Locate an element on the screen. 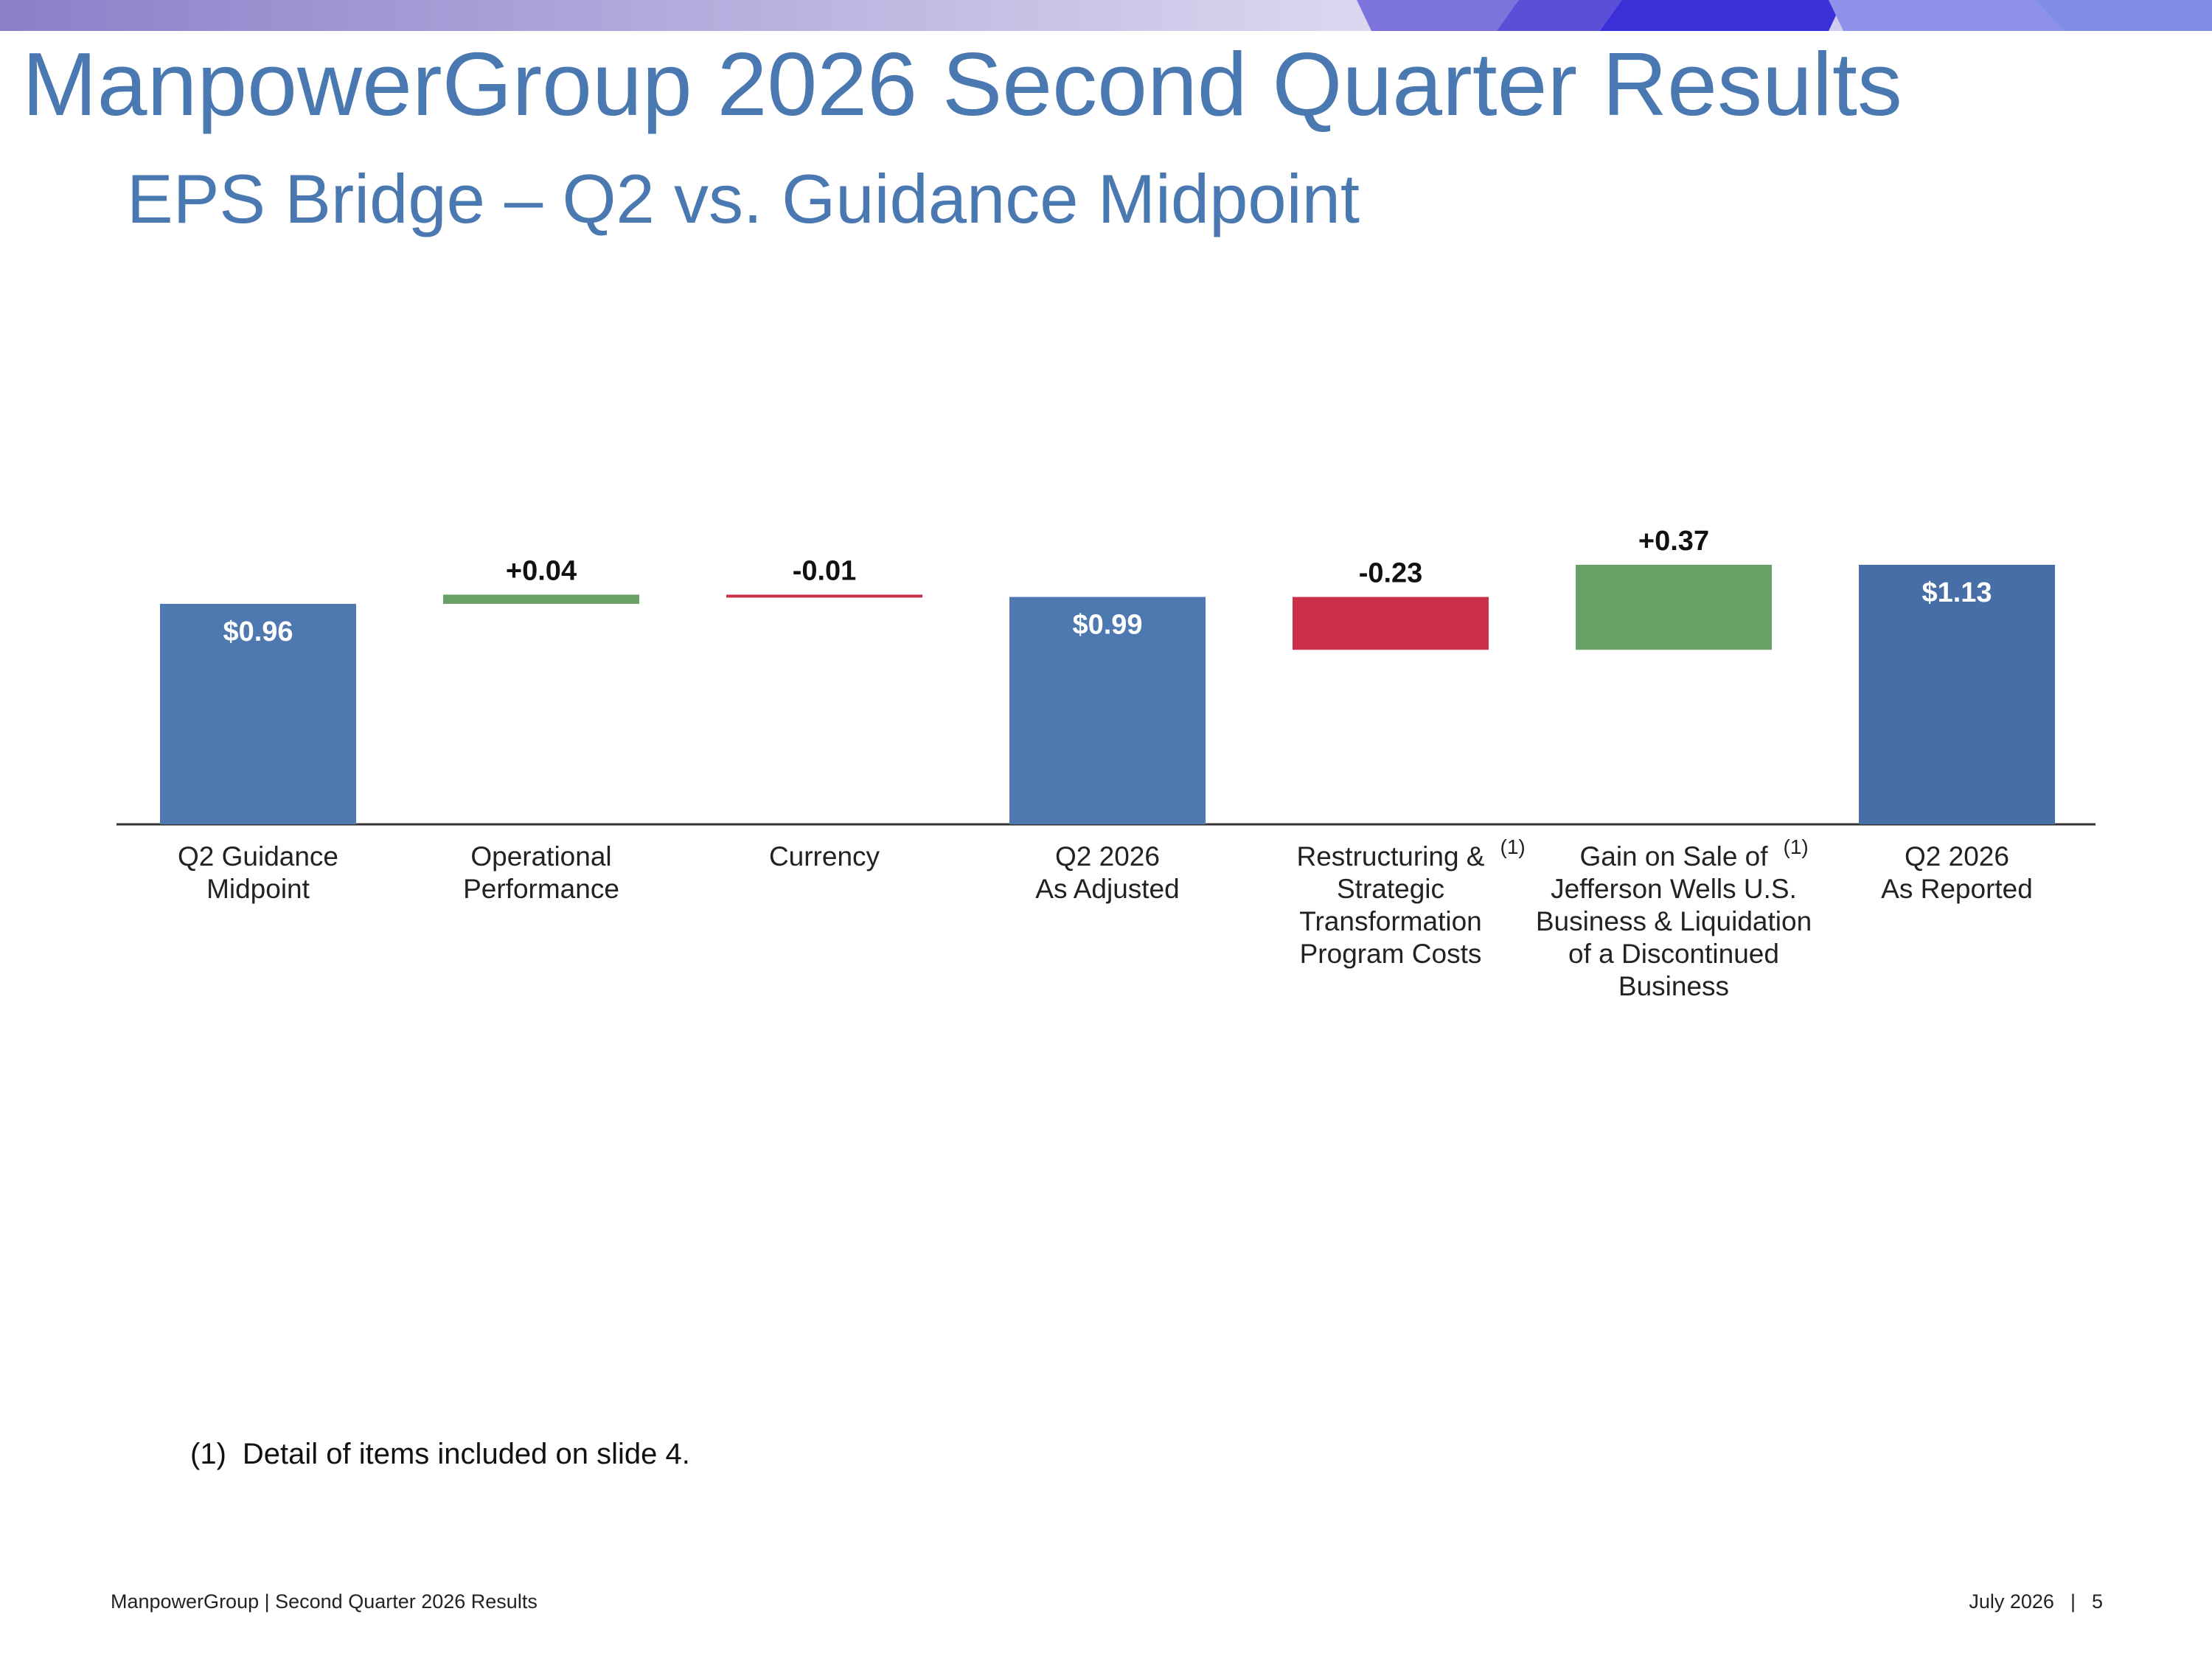 Image resolution: width=2212 pixels, height=1659 pixels. value-label-1: +0.04 is located at coordinates (541, 570).